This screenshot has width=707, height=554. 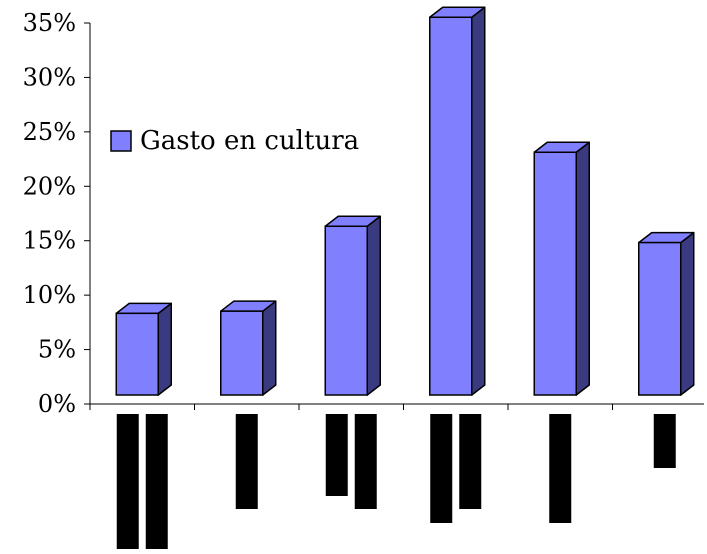 What do you see at coordinates (57, 213) in the screenshot?
I see `y-axis: 0% 5% 10% 15% 20% 25% 30% 35%` at bounding box center [57, 213].